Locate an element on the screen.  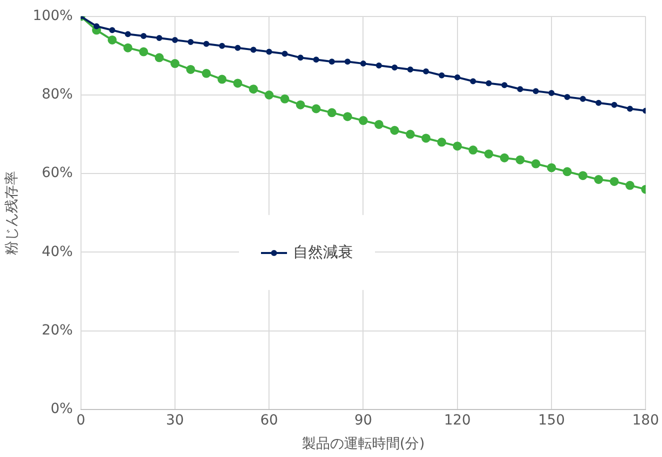
x-tick-label: 150 is located at coordinates (551, 420).